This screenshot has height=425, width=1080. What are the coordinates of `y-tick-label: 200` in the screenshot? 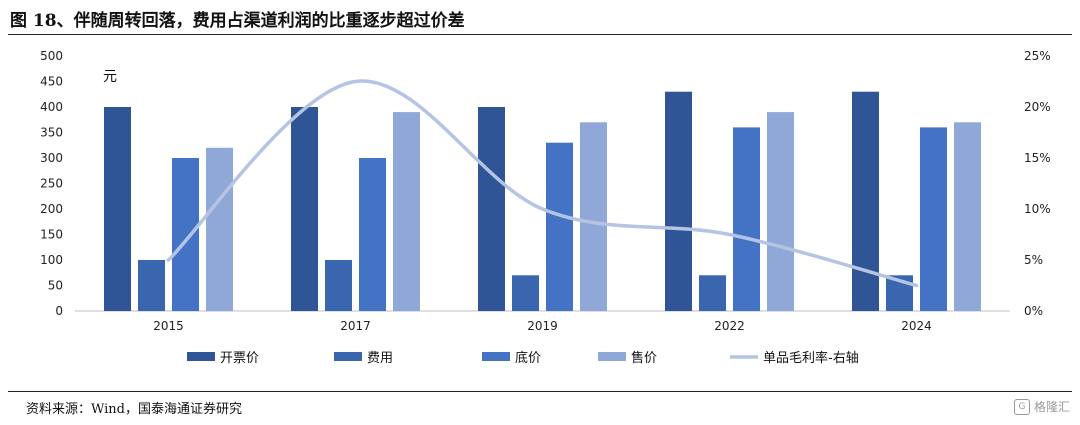 It's located at (51, 209).